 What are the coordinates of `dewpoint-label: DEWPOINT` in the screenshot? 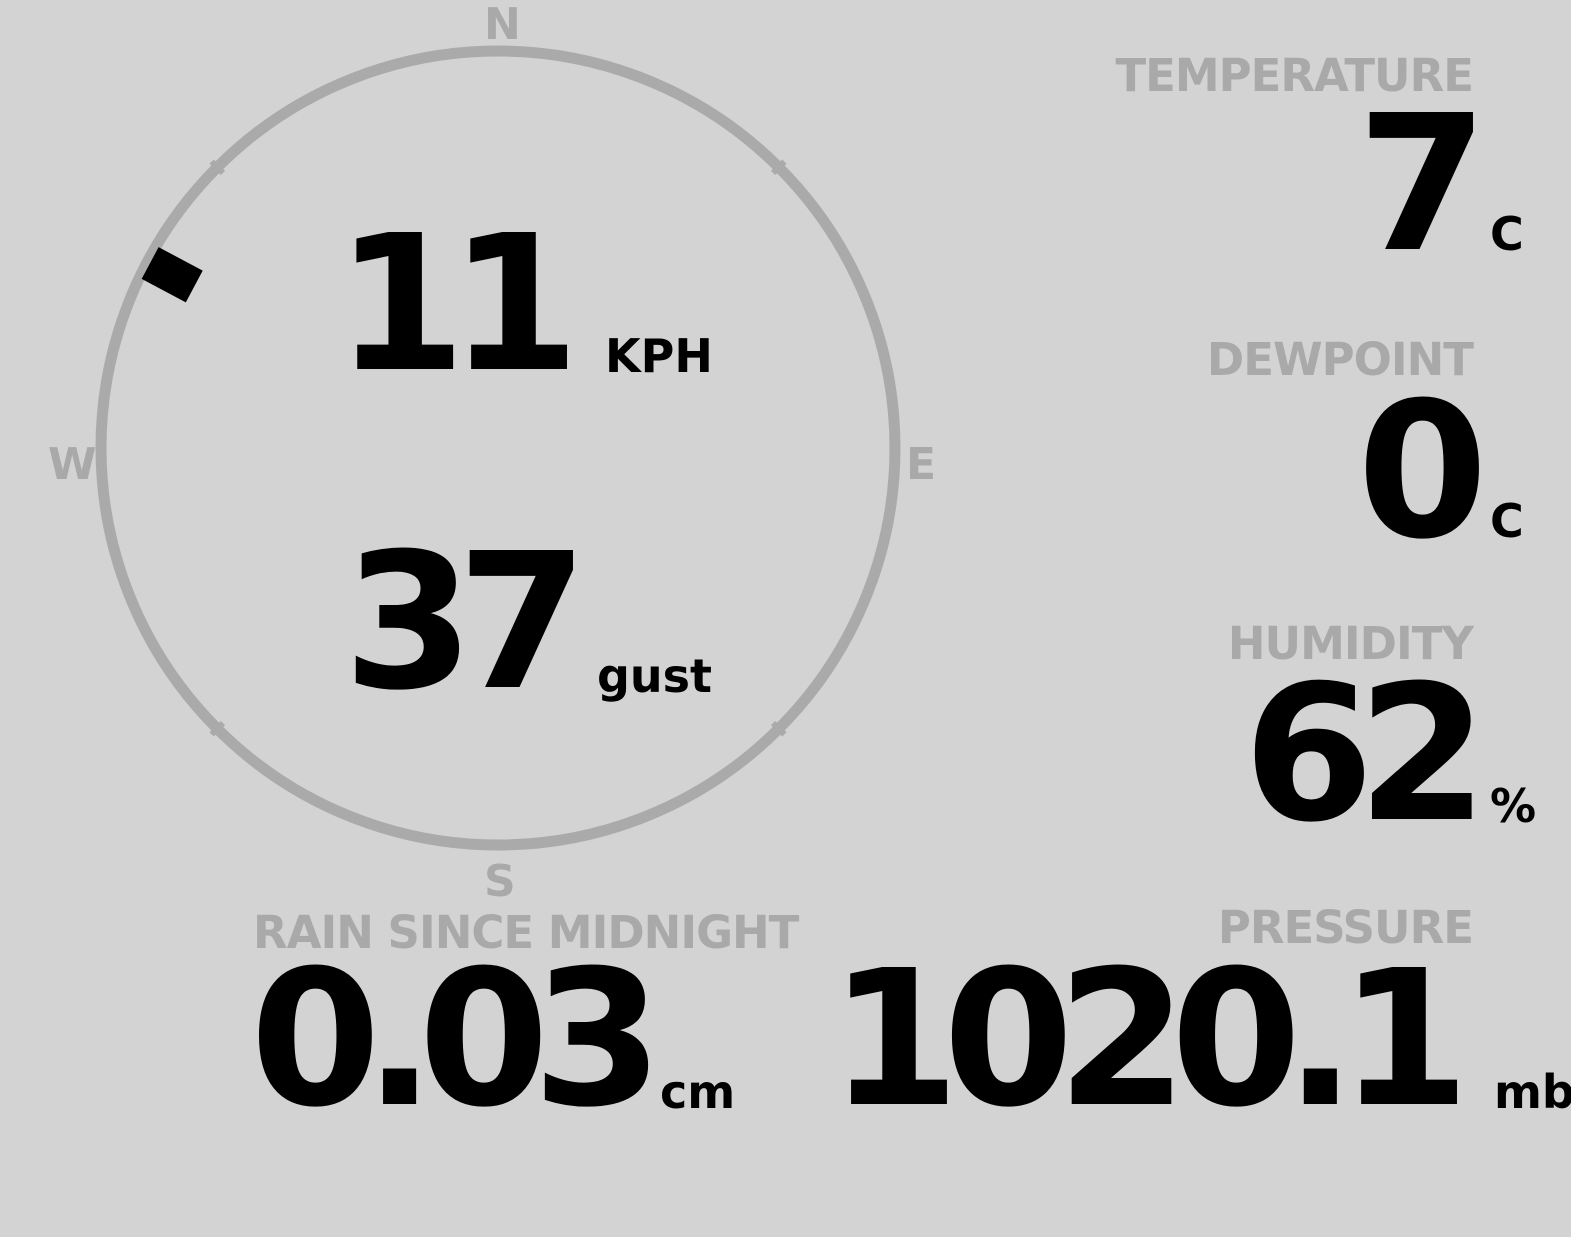 It's located at (1340, 359).